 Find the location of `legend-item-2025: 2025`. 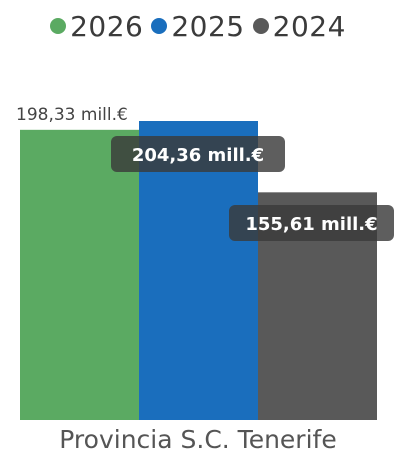

legend-item-2025: 2025 is located at coordinates (197, 26).